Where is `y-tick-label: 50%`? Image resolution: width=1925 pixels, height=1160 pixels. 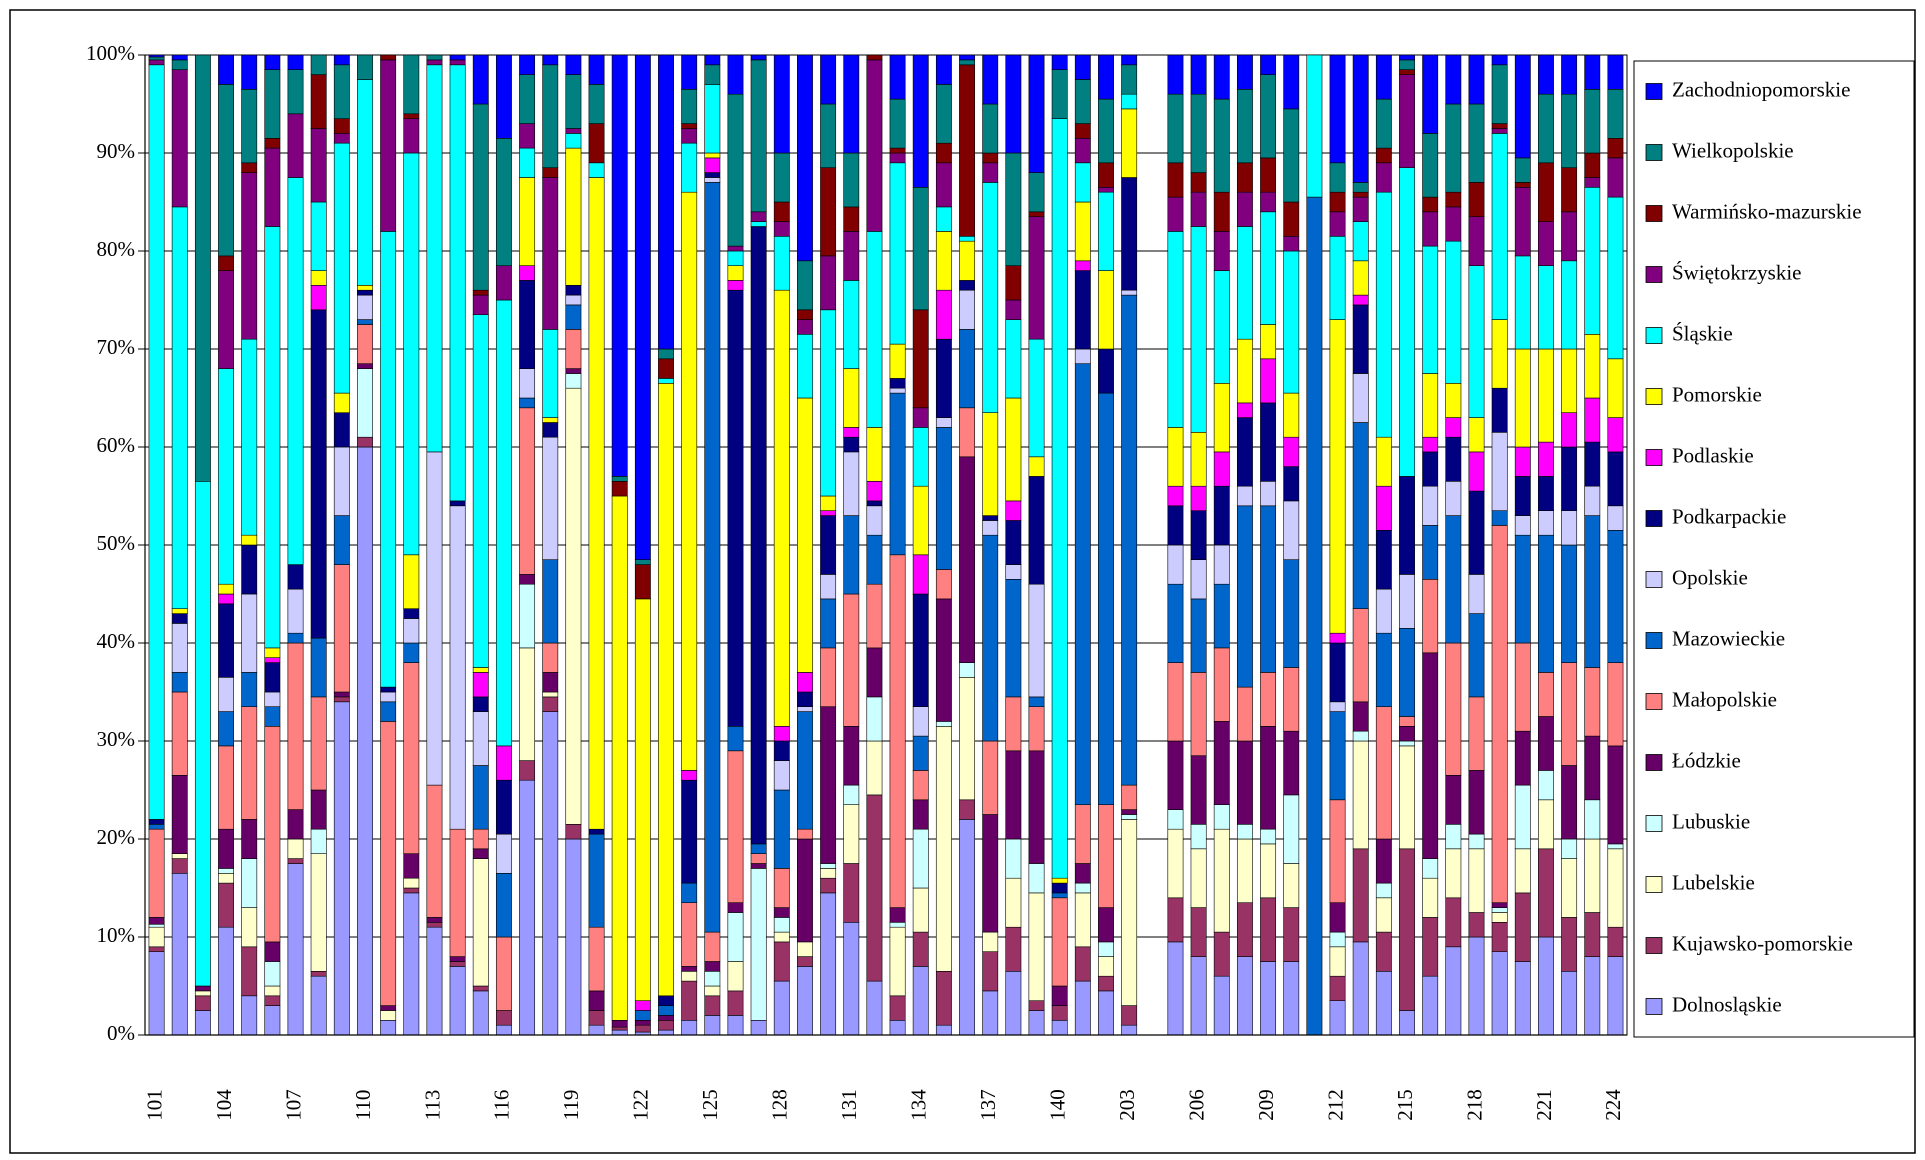
y-tick-label: 50% is located at coordinates (116, 543).